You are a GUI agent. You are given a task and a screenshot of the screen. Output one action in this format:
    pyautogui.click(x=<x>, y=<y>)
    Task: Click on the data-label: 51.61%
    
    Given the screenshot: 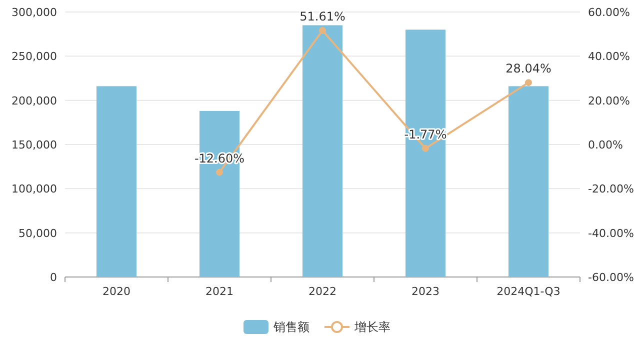 What is the action you would take?
    pyautogui.click(x=323, y=17)
    